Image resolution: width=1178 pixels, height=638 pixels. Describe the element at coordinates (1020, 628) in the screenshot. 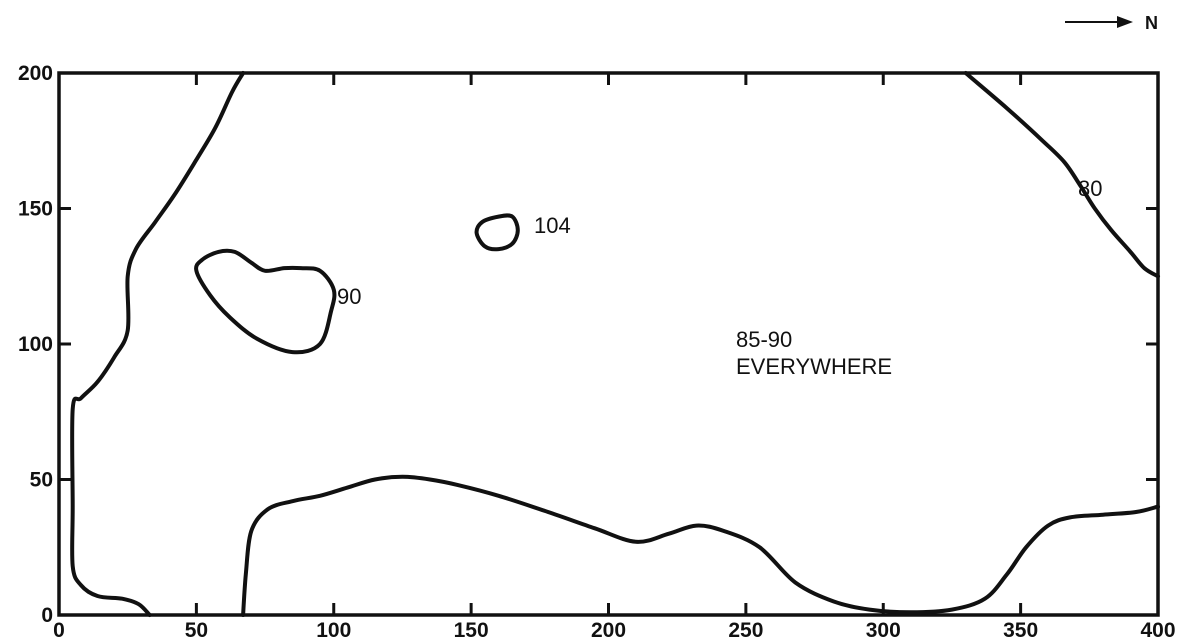

I see `x-tick-label: 350` at that location.